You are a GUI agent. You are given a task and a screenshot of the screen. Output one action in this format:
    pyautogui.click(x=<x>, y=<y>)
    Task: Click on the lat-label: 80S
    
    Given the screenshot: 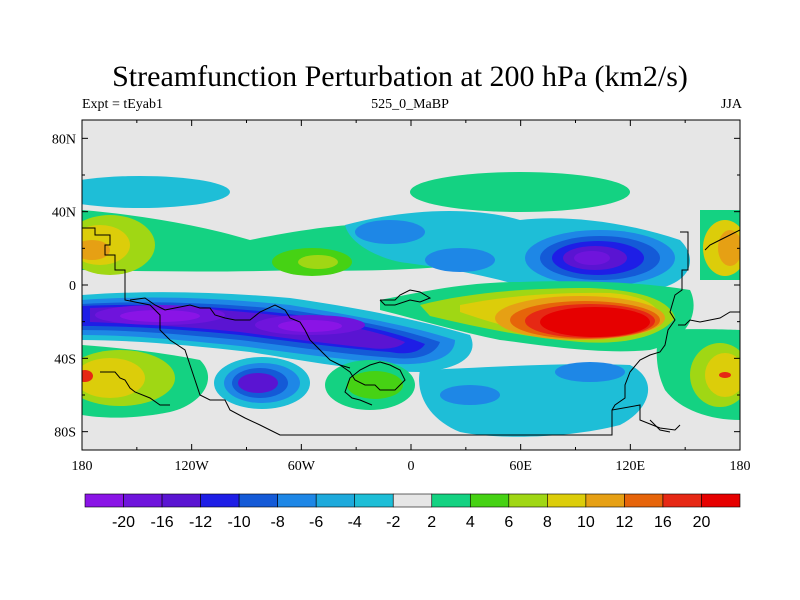 What is the action you would take?
    pyautogui.click(x=65, y=433)
    